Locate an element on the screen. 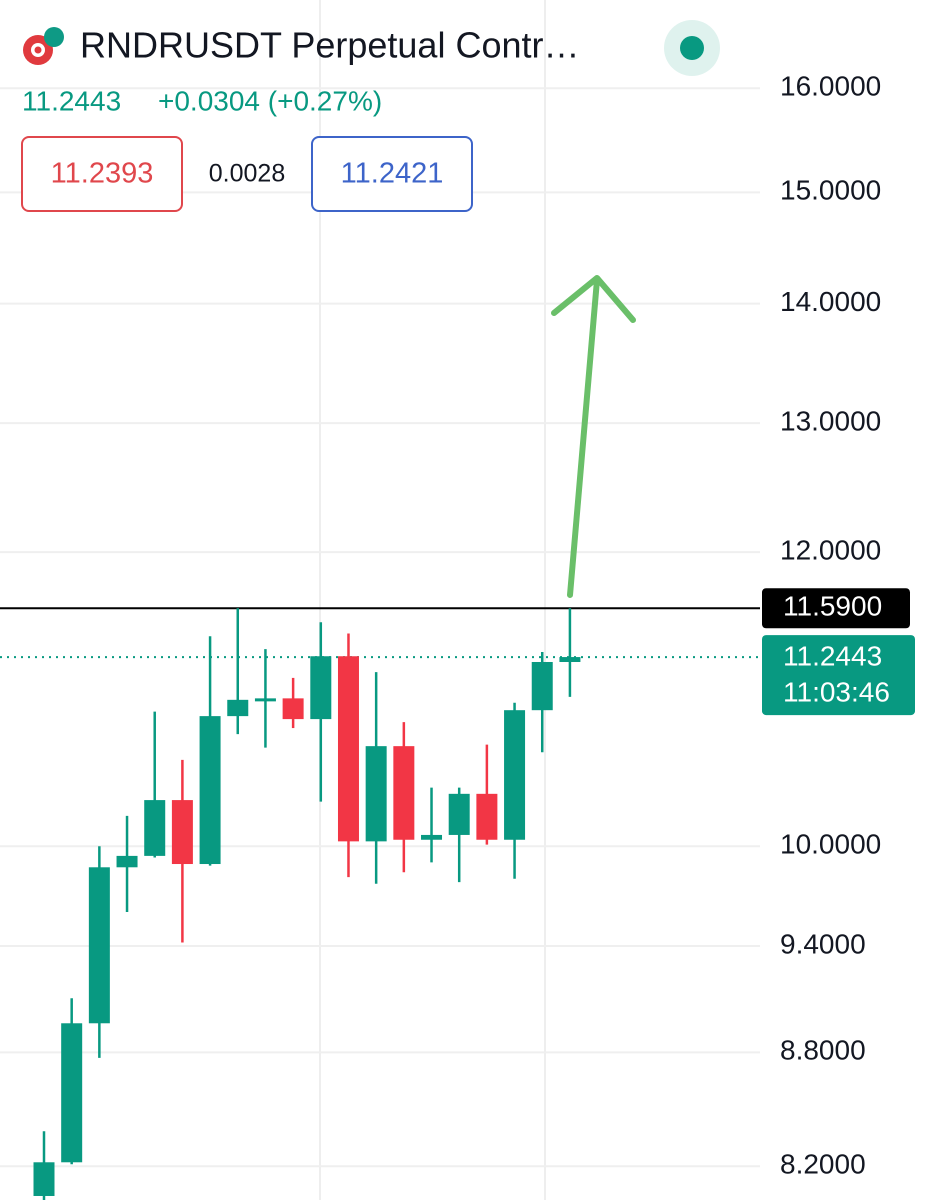 This screenshot has height=1200, width=926. y-tick-label: 8.8000 is located at coordinates (823, 1050).